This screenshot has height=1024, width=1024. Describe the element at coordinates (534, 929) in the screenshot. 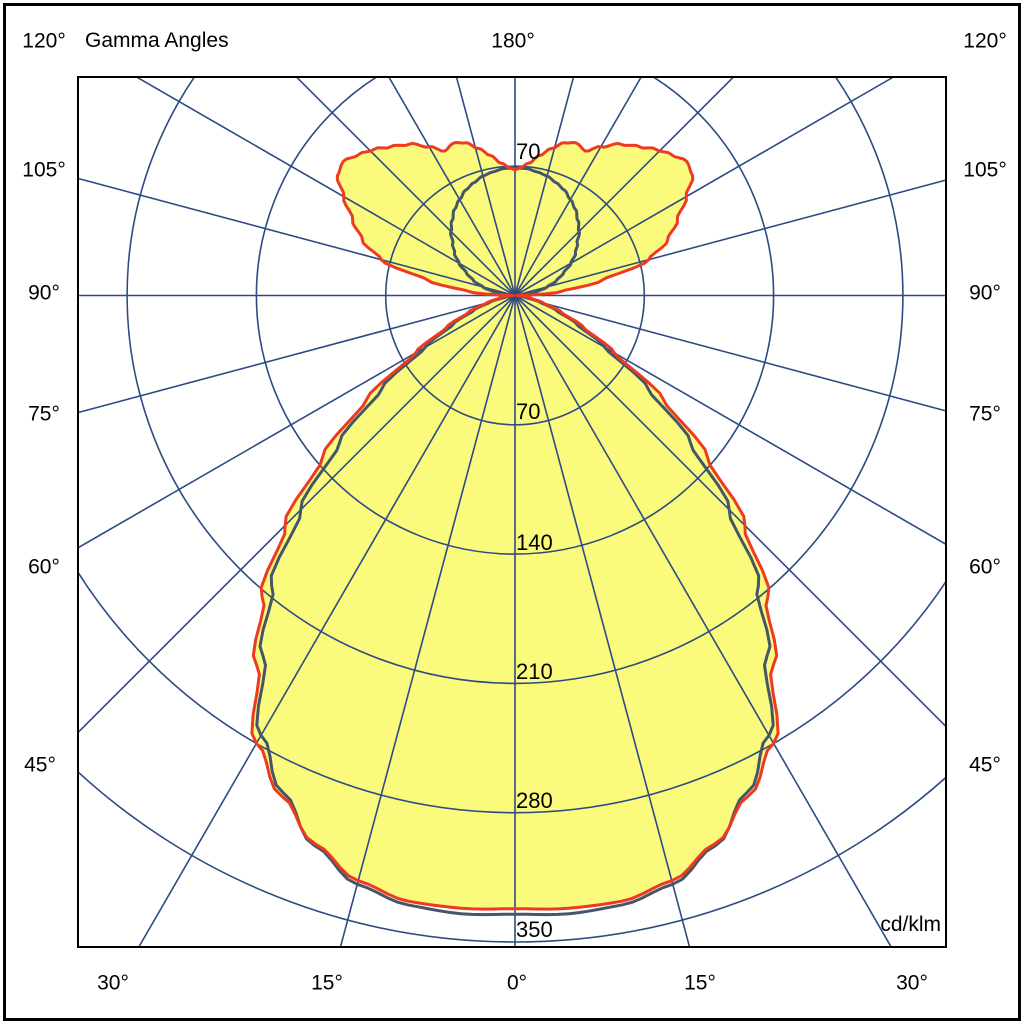

I see `ring-value-label-350: 350` at that location.